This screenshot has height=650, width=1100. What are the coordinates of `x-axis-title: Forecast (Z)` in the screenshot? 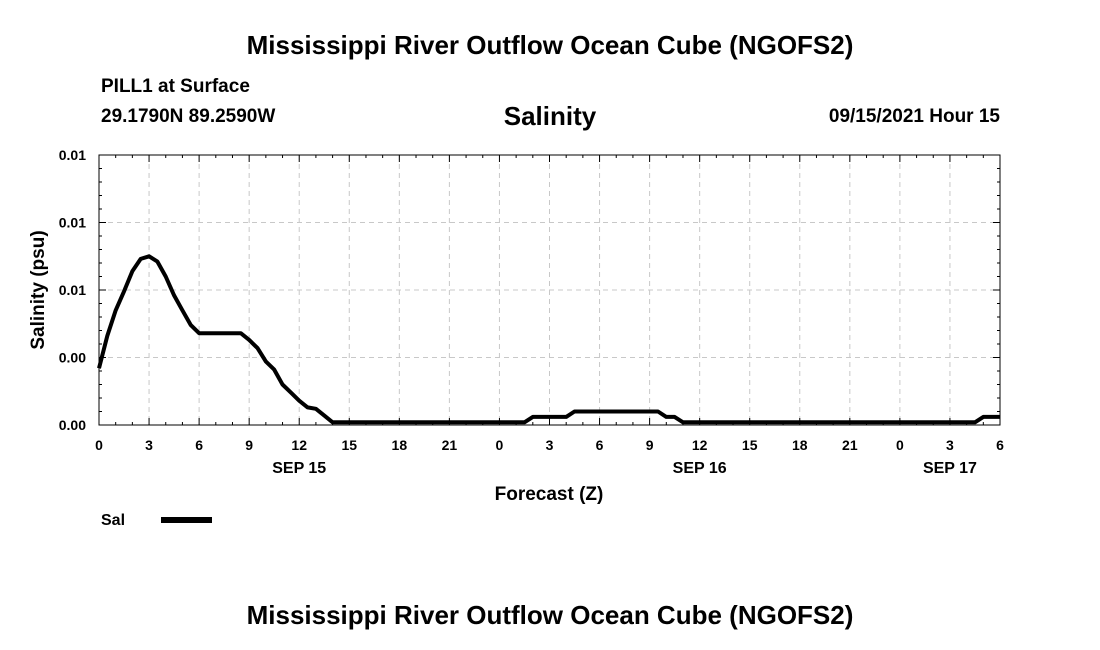 It's located at (549, 494).